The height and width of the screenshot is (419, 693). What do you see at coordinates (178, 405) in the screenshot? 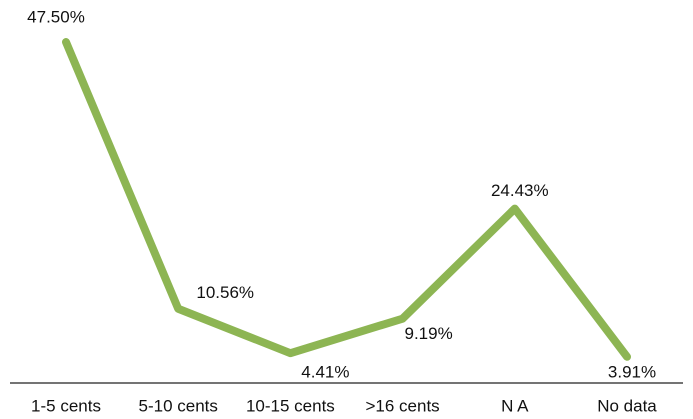
I see `x-tick-label: 5-10 cents` at bounding box center [178, 405].